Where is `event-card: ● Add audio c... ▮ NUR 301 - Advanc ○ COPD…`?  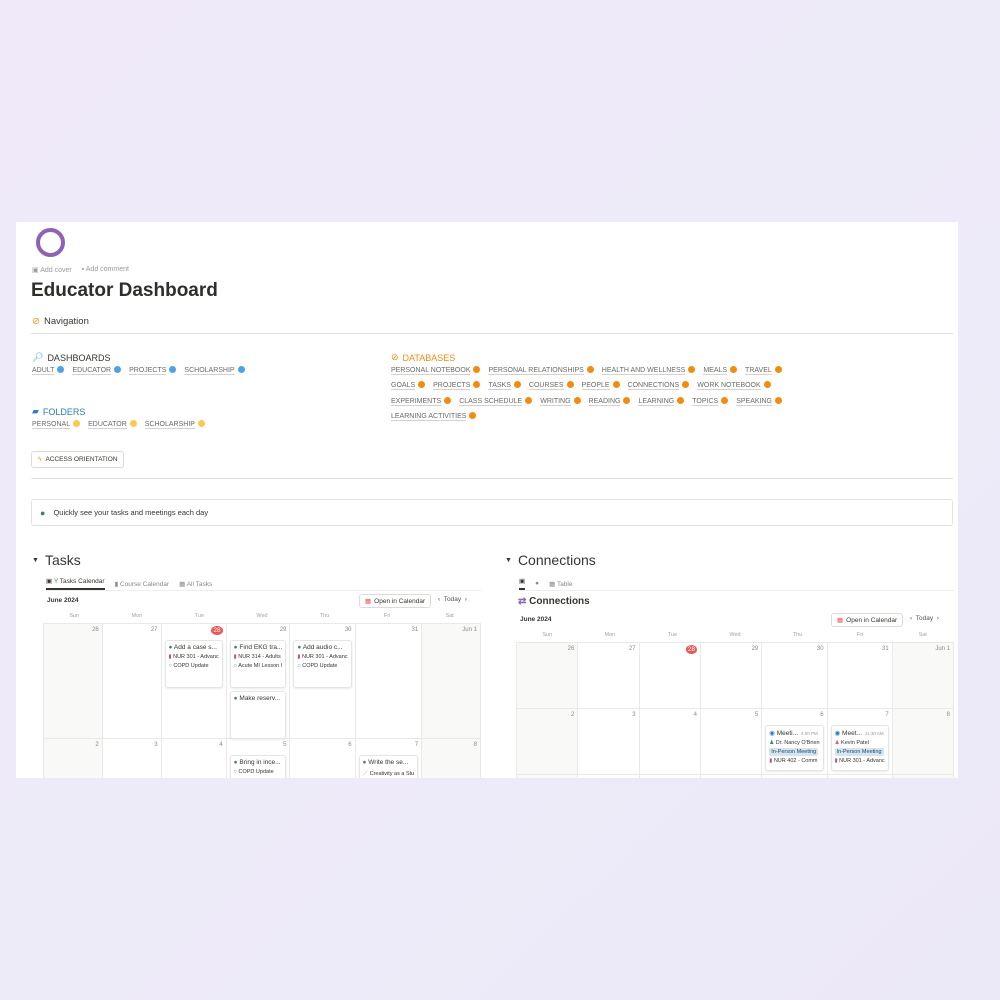 event-card: ● Add audio c... ▮ NUR 301 - Advanc ○ COPD… is located at coordinates (322, 664).